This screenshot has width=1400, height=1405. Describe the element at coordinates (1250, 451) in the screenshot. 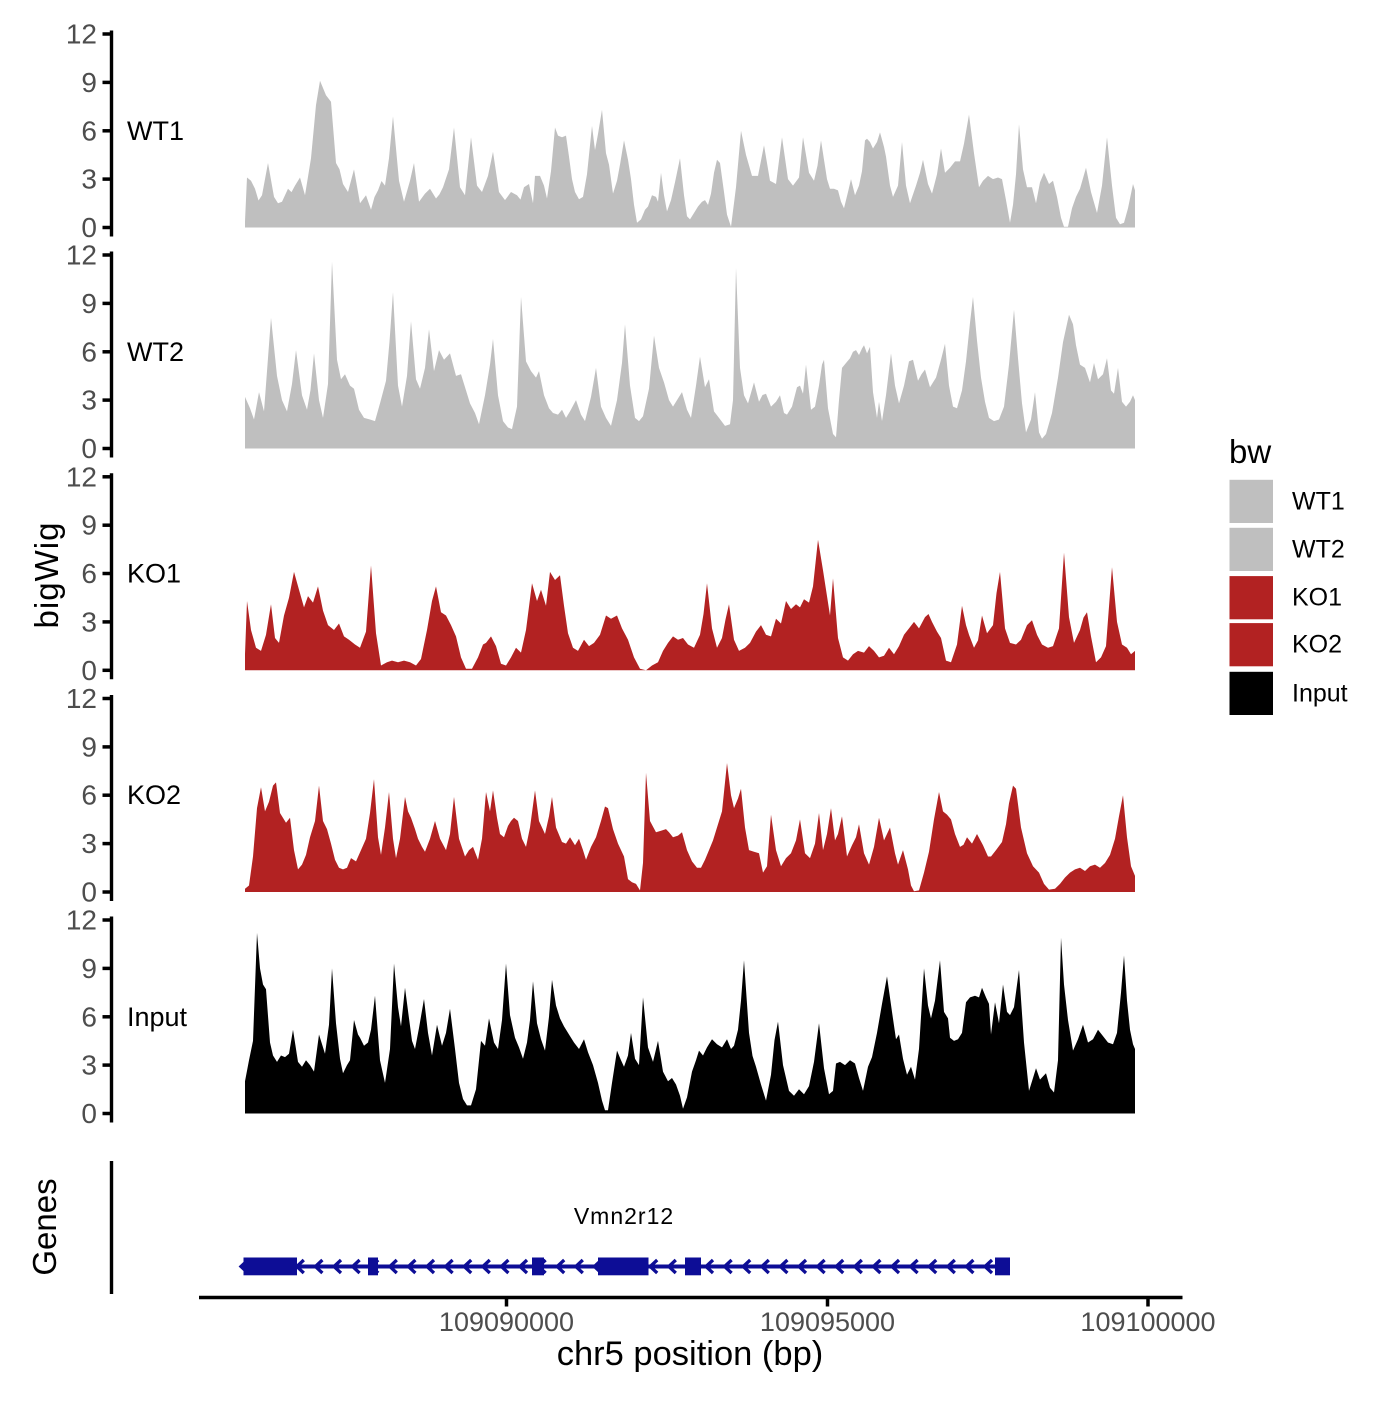

I see `svg-text: bw` at that location.